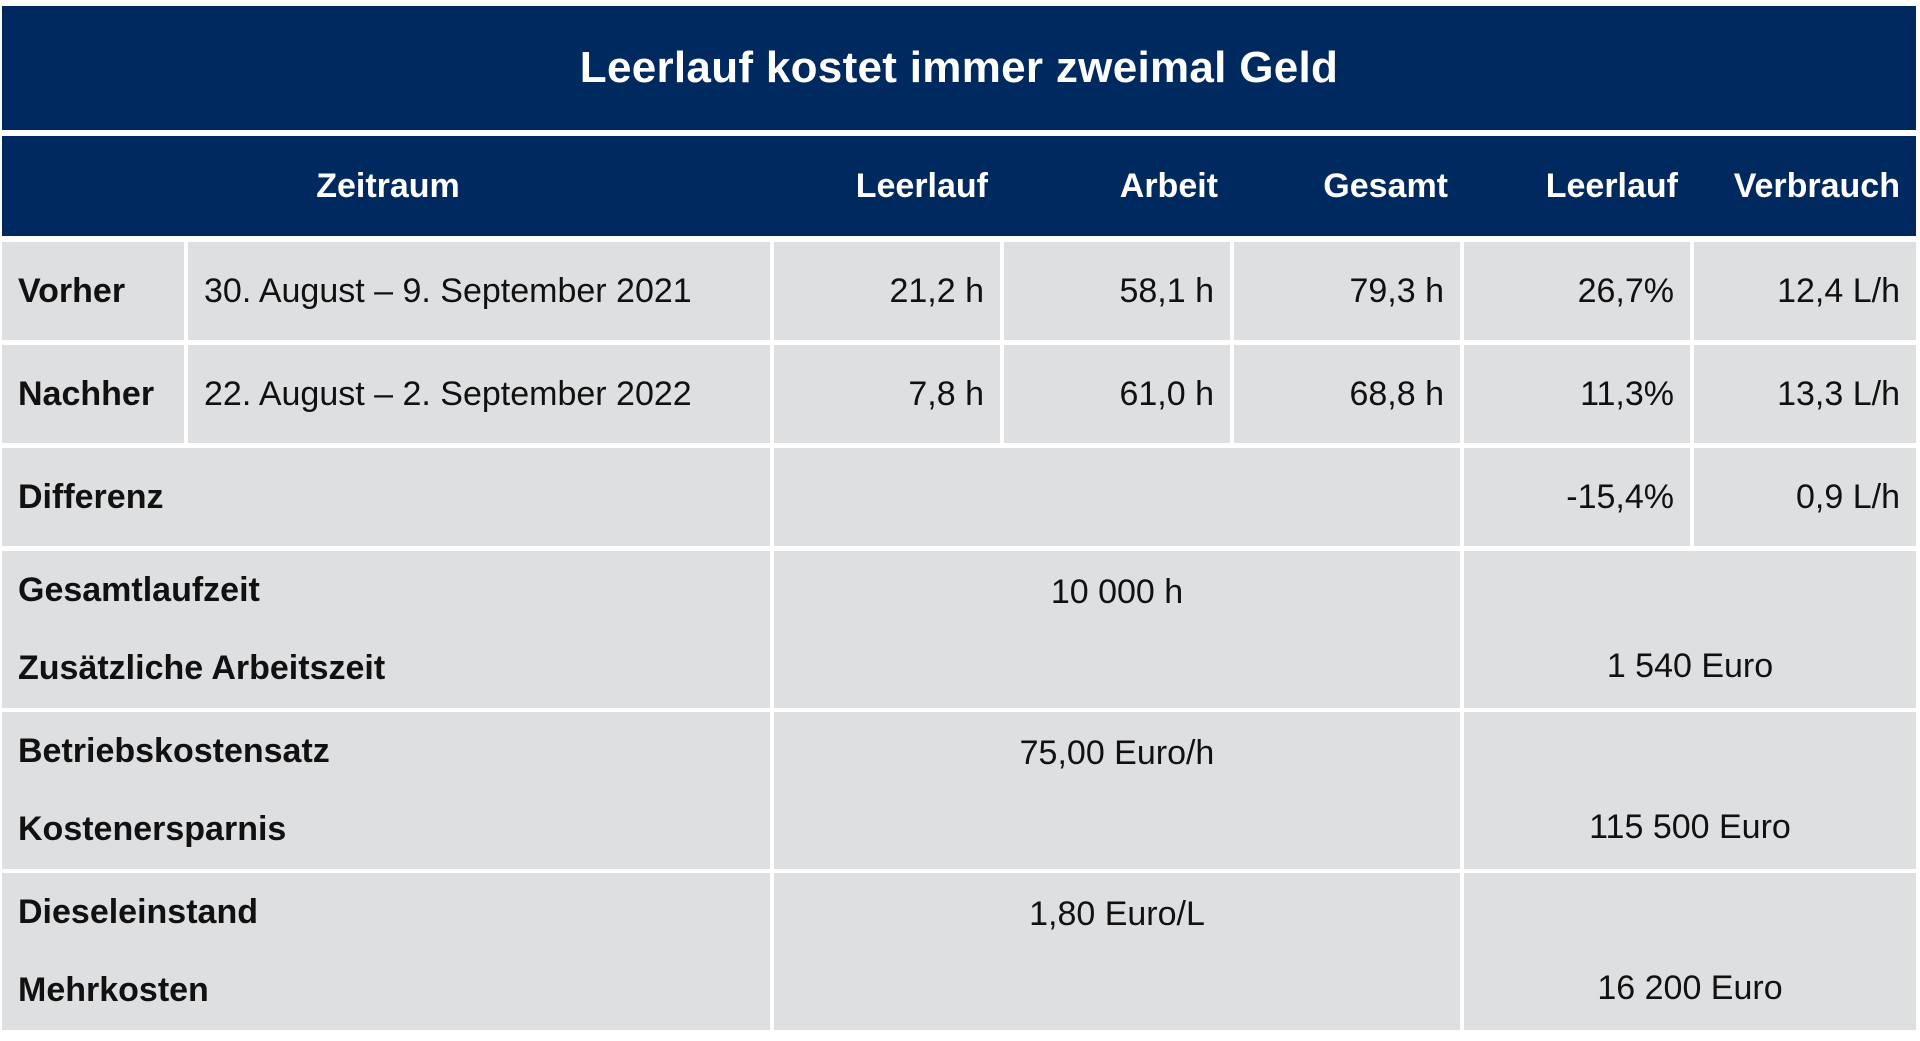 The width and height of the screenshot is (1920, 1041). What do you see at coordinates (386, 497) in the screenshot?
I see `row-label-differenz: Differenz` at bounding box center [386, 497].